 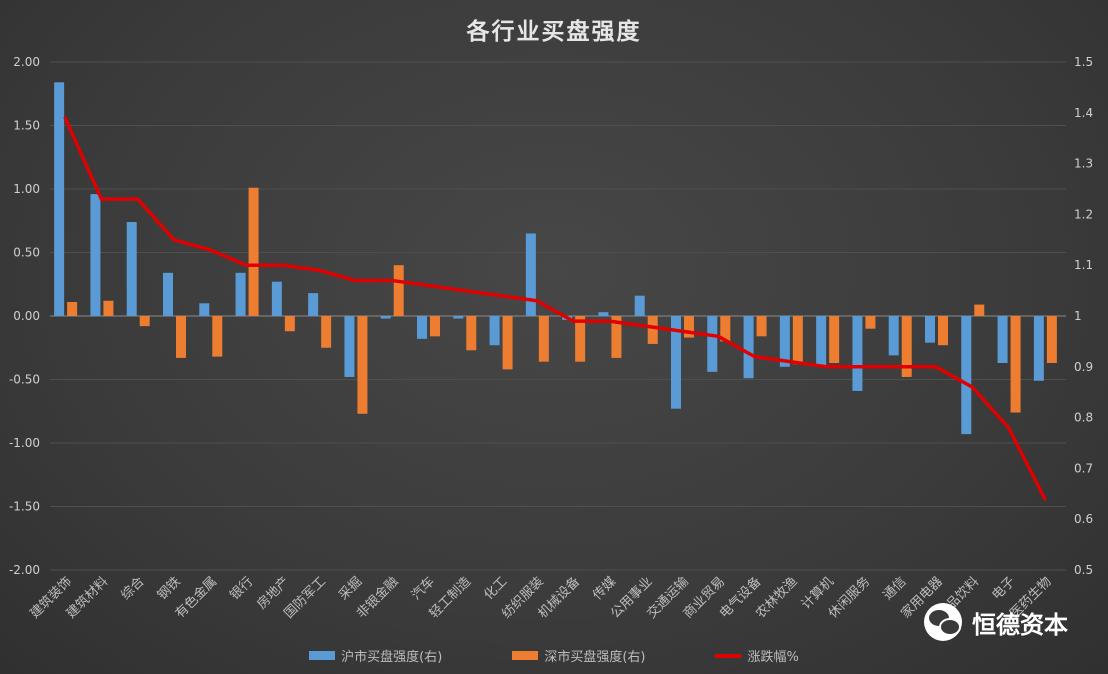 I want to click on legend-swatch-change, so click(x=728, y=655).